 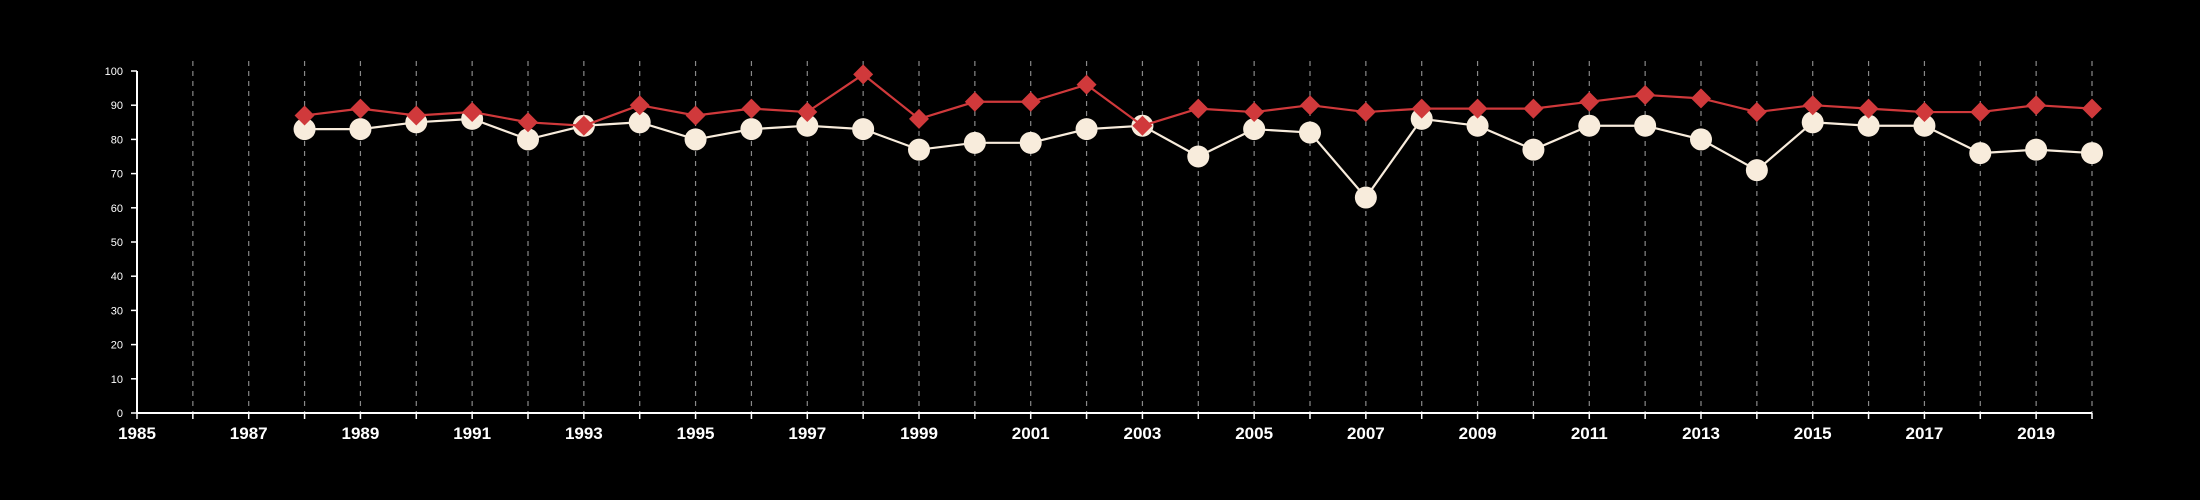 What do you see at coordinates (696, 433) in the screenshot?
I see `x-tick-label-5: 1995` at bounding box center [696, 433].